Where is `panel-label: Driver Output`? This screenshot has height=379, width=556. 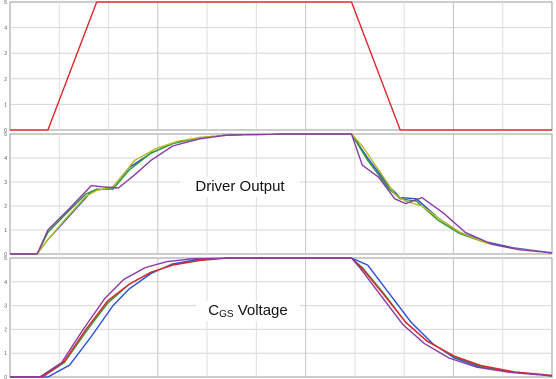 panel-label: Driver Output is located at coordinates (240, 186).